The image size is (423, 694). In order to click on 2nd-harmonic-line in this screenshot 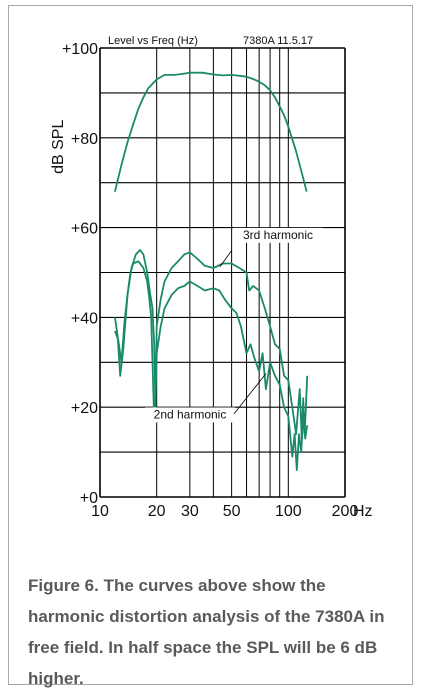, I will do `click(211, 366)`.